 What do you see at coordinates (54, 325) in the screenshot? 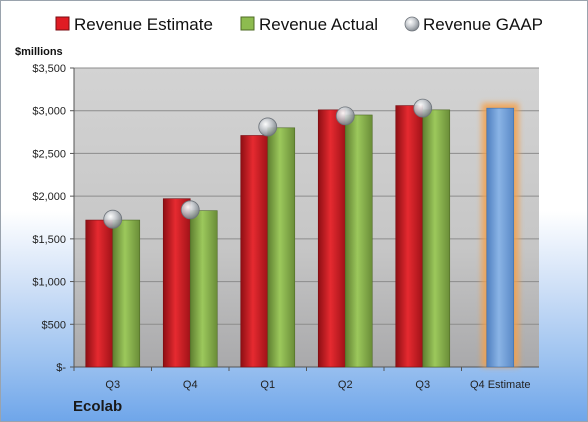
I see `y-tick-label: $500` at bounding box center [54, 325].